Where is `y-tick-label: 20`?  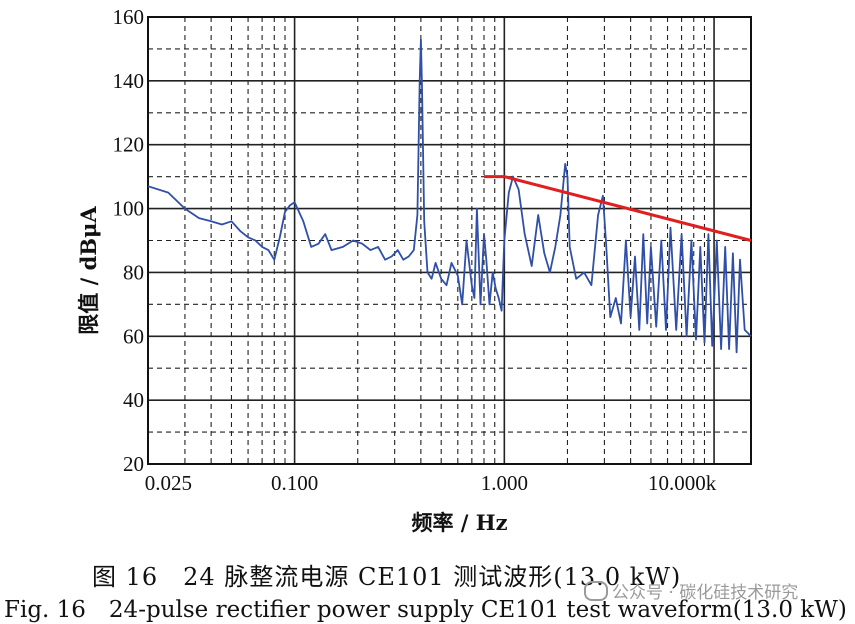 y-tick-label: 20 is located at coordinates (133, 464).